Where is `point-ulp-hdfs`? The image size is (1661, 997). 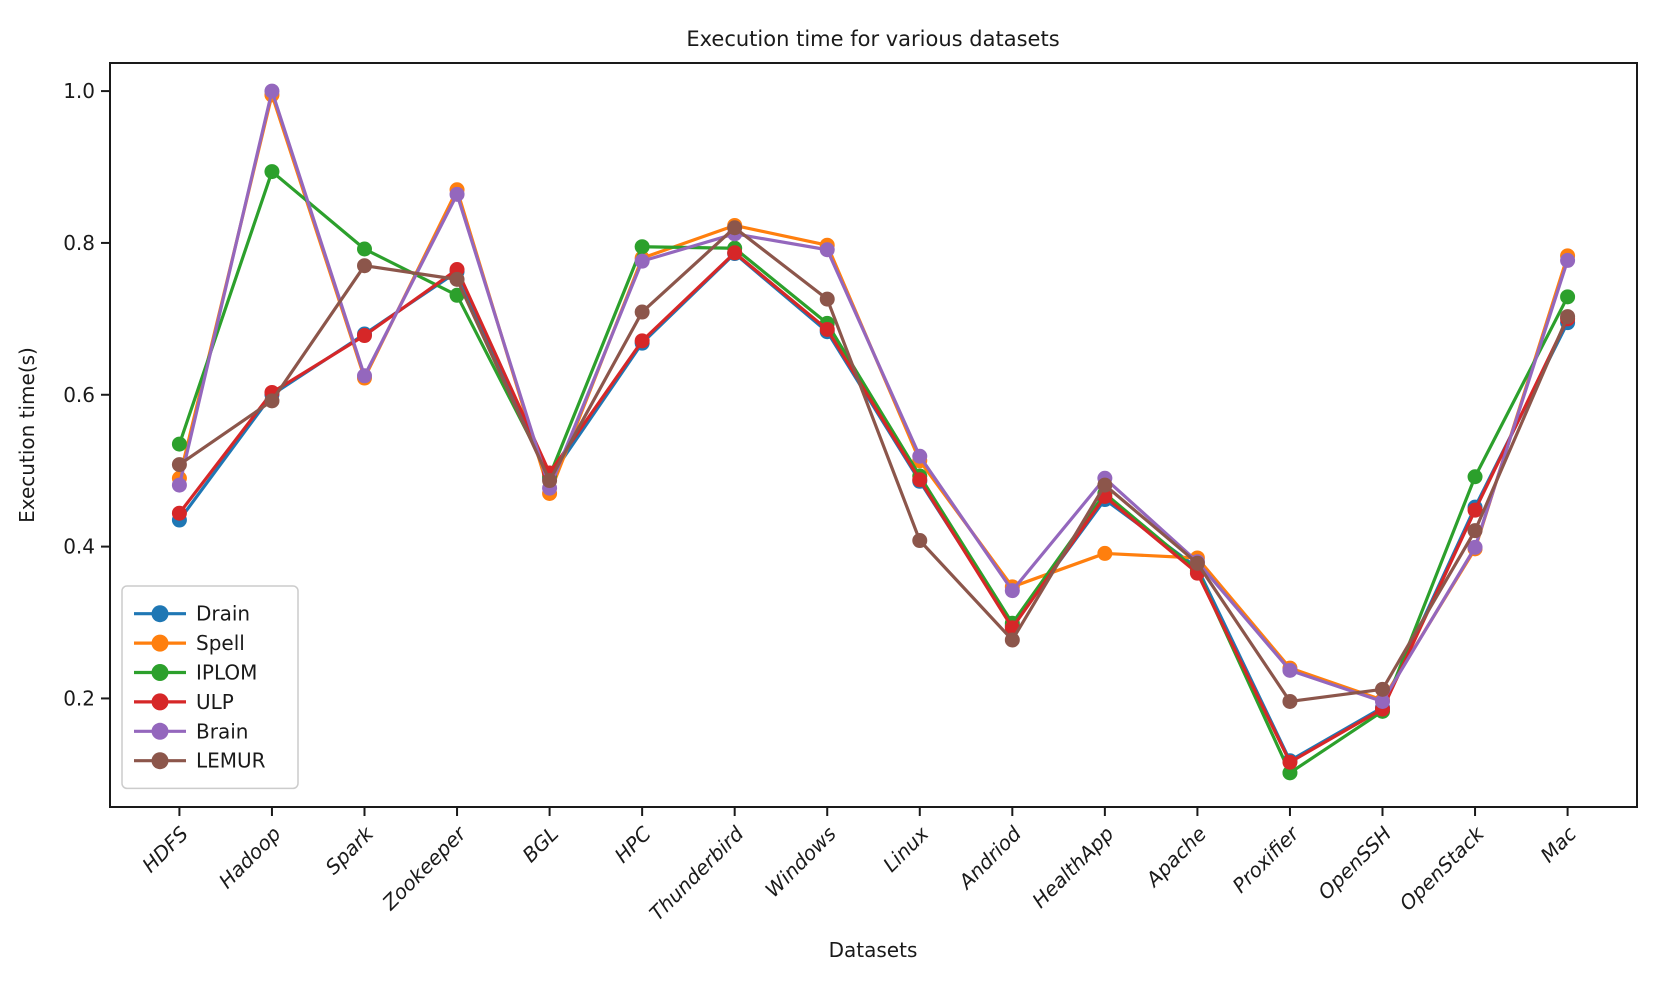 point-ulp-hdfs is located at coordinates (179, 513).